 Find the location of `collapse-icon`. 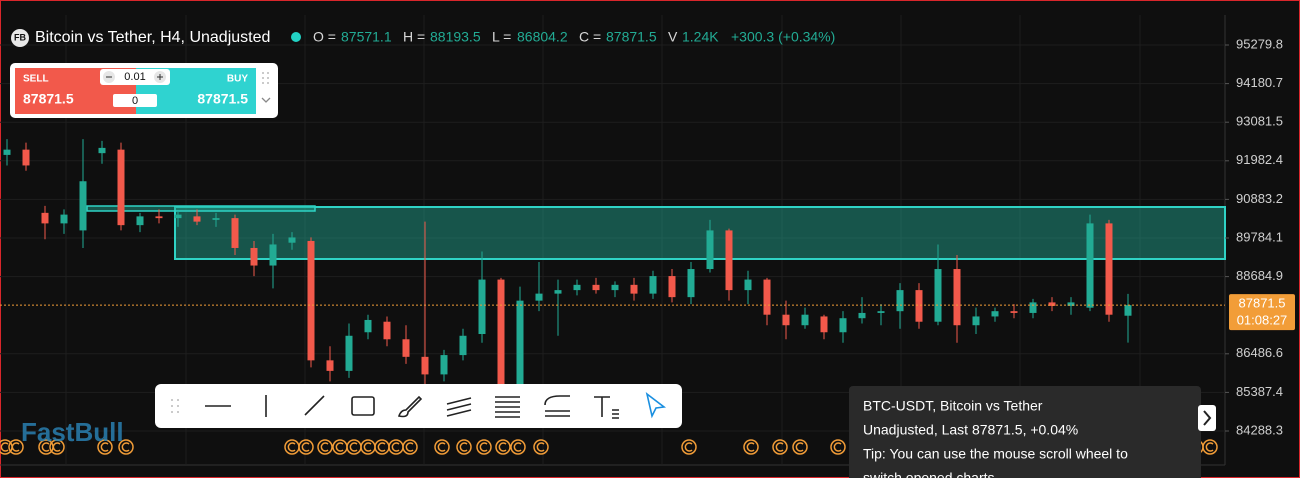

collapse-icon is located at coordinates (266, 100).